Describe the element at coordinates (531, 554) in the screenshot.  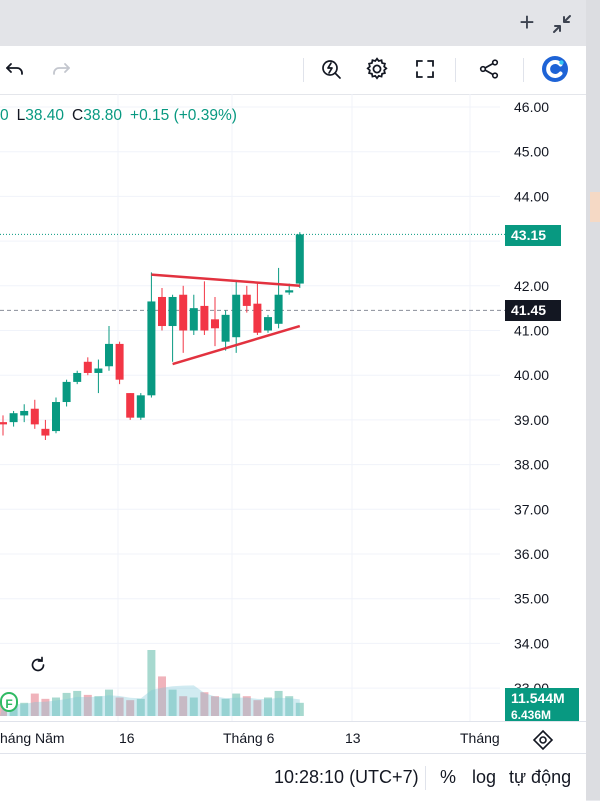
I see `price-tick-label: 36.00` at that location.